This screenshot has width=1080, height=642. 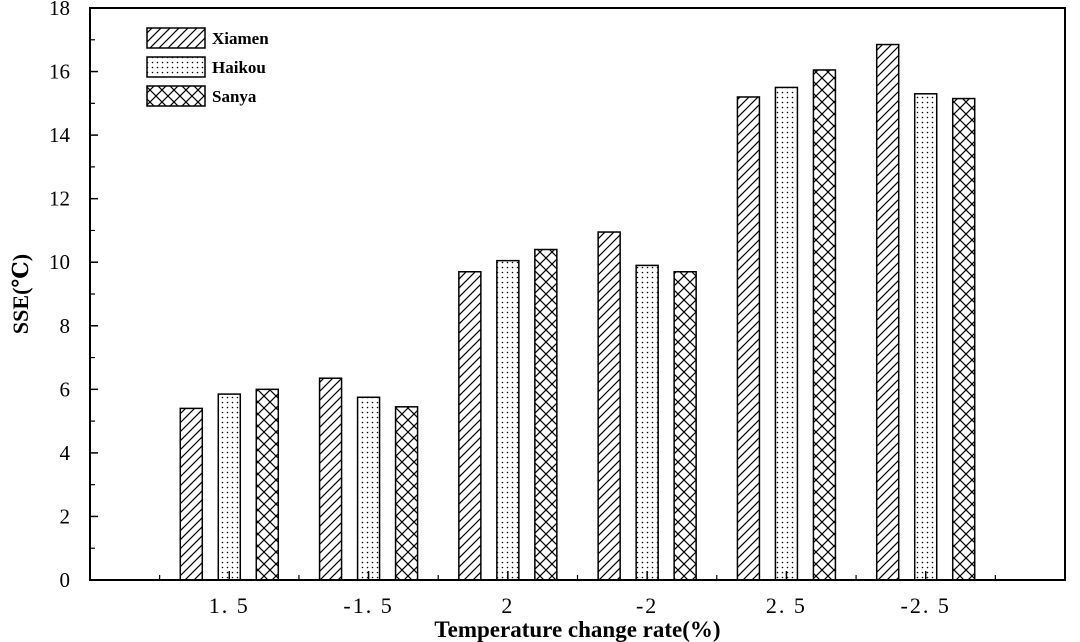 What do you see at coordinates (176, 67) in the screenshot?
I see `legend-swatch-haikou` at bounding box center [176, 67].